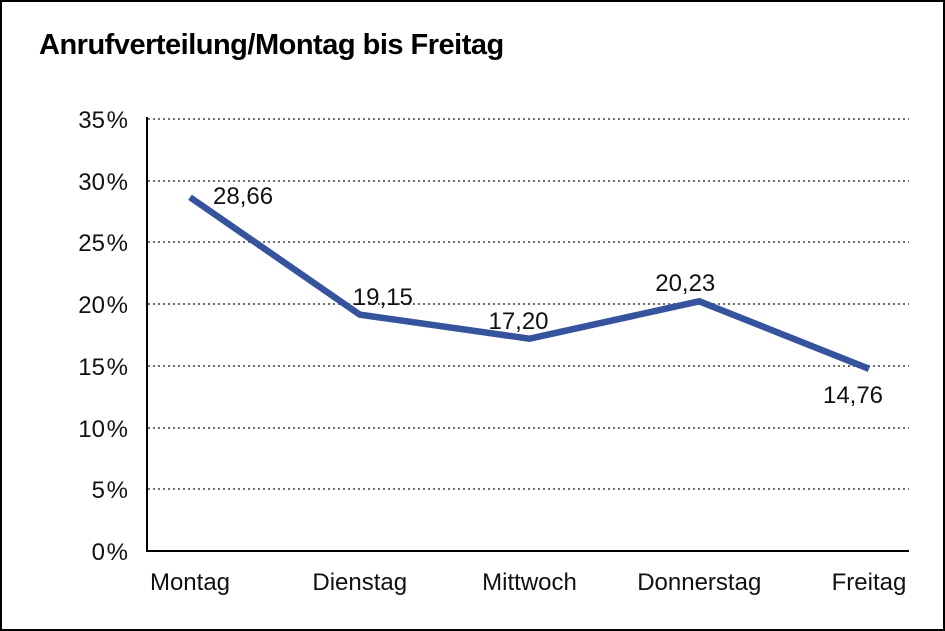 This screenshot has width=945, height=631. Describe the element at coordinates (529, 582) in the screenshot. I see `x-axis-category-label: Mittwoch` at that location.